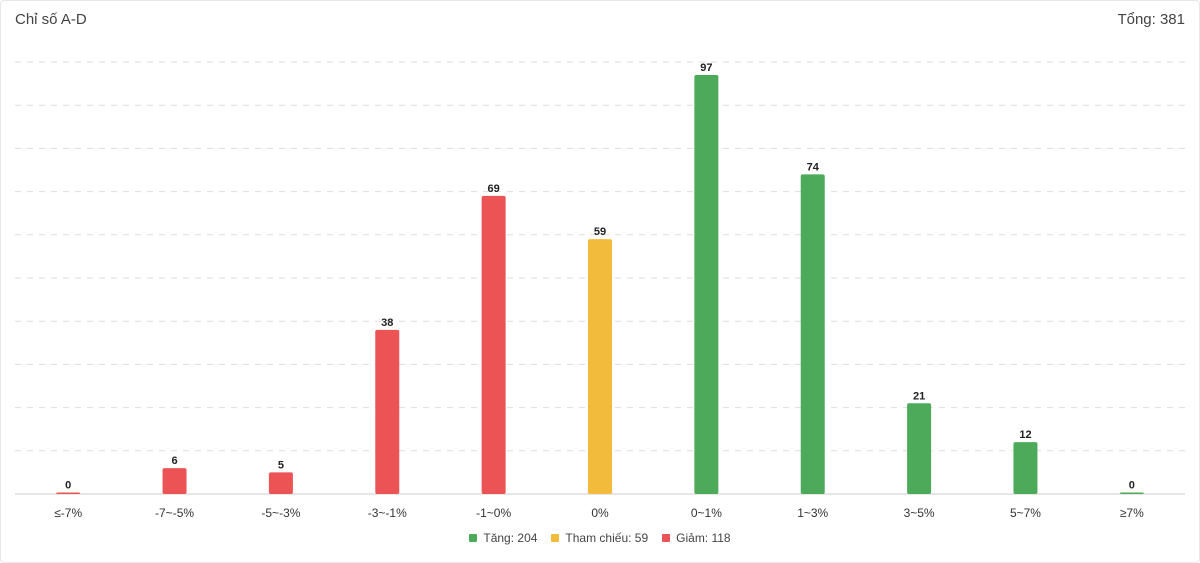 This screenshot has width=1200, height=563. What do you see at coordinates (607, 538) in the screenshot?
I see `legend-label-reference: Tham chiếu: 59` at bounding box center [607, 538].